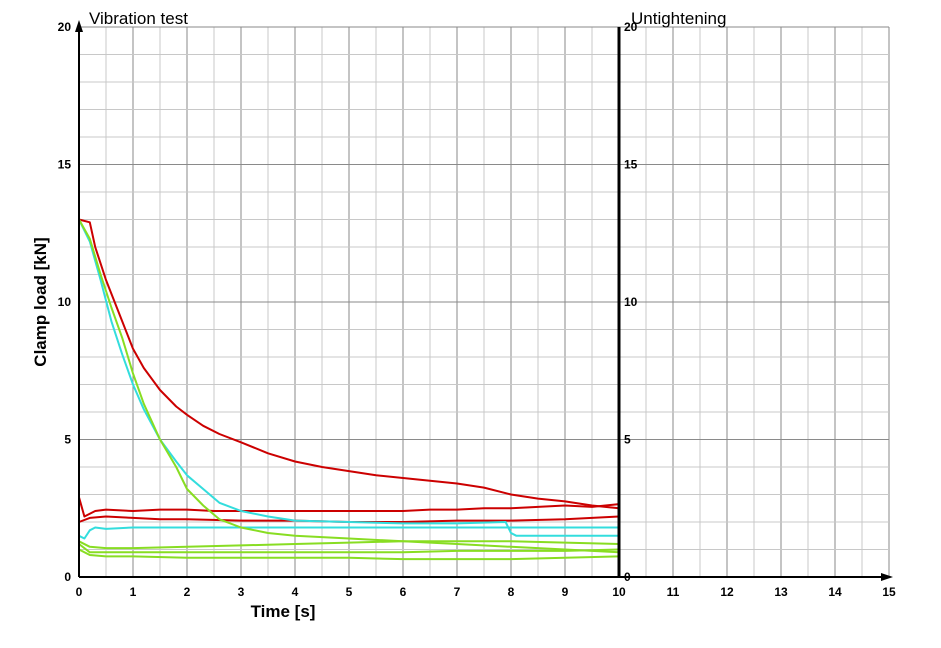 The width and height of the screenshot is (941, 648). I want to click on x-tick-label: 13, so click(781, 592).